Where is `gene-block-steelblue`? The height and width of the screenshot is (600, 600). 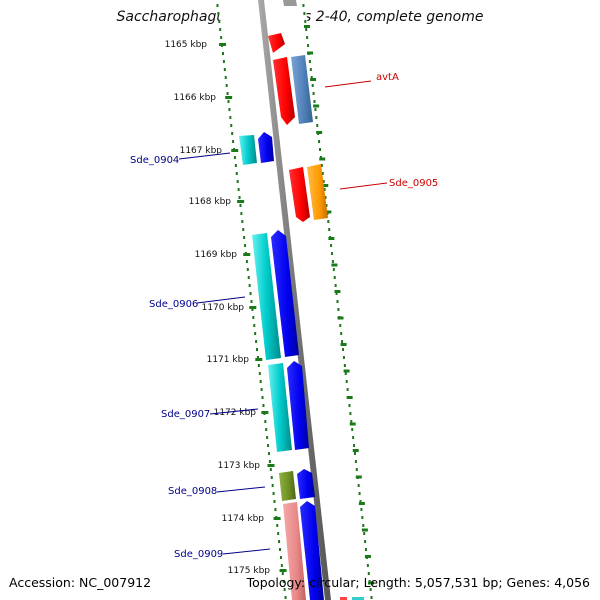
gene-block-steelblue is located at coordinates (302, 89).